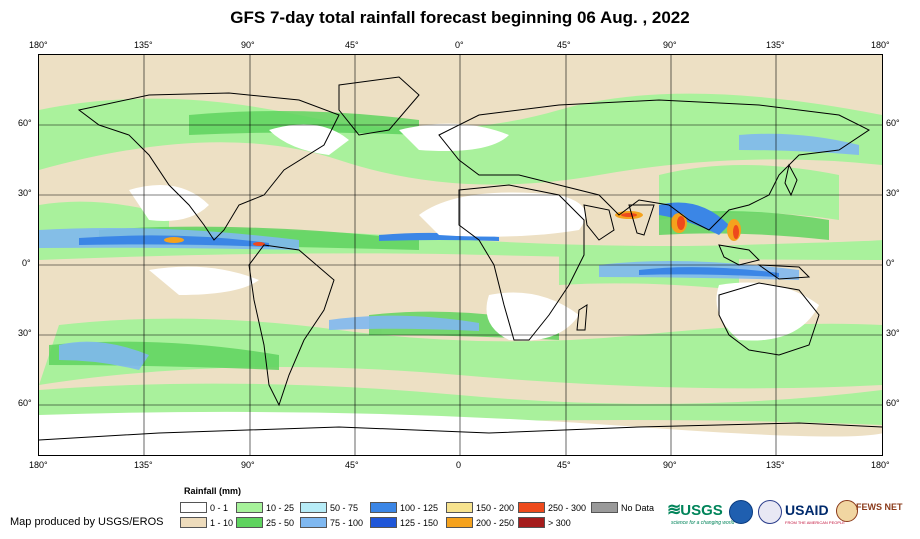 The height and width of the screenshot is (539, 920). I want to click on lon-label: 0, so click(459, 465).